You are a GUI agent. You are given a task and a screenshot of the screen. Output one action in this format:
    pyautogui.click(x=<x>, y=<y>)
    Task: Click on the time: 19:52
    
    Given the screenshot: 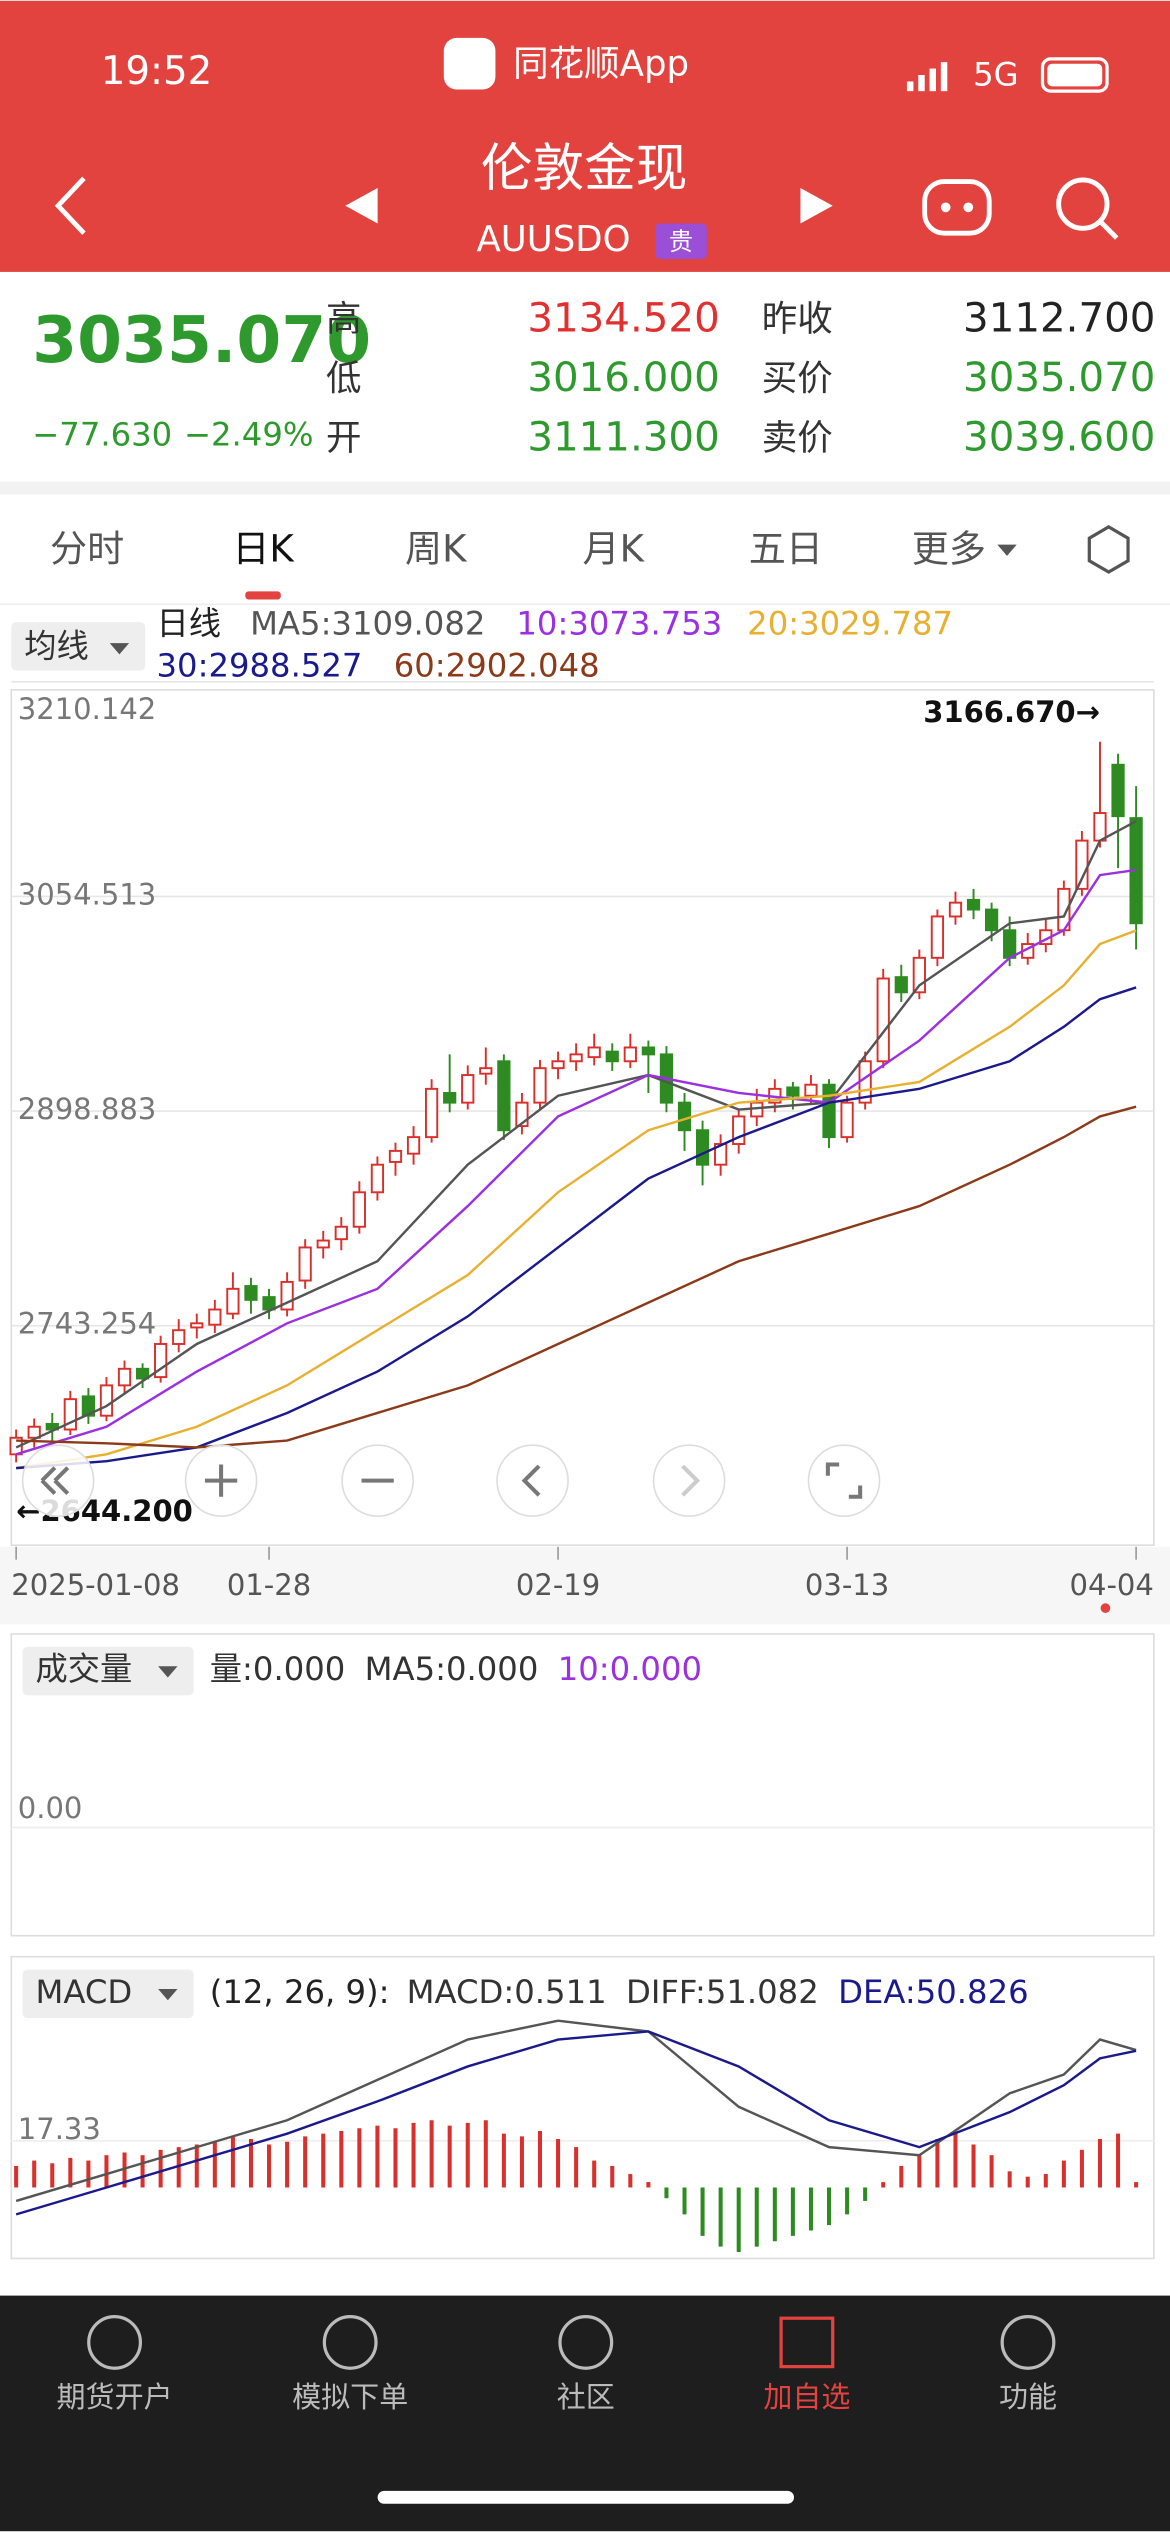 What is the action you would take?
    pyautogui.click(x=157, y=71)
    